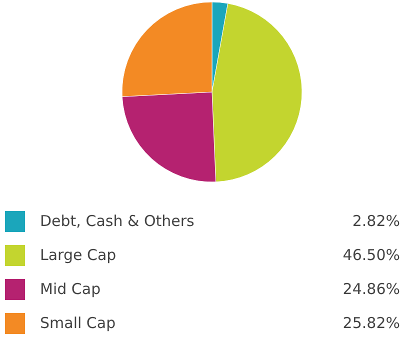 This screenshot has width=407, height=342. Describe the element at coordinates (376, 221) in the screenshot. I see `data-label: 2.82%` at that location.